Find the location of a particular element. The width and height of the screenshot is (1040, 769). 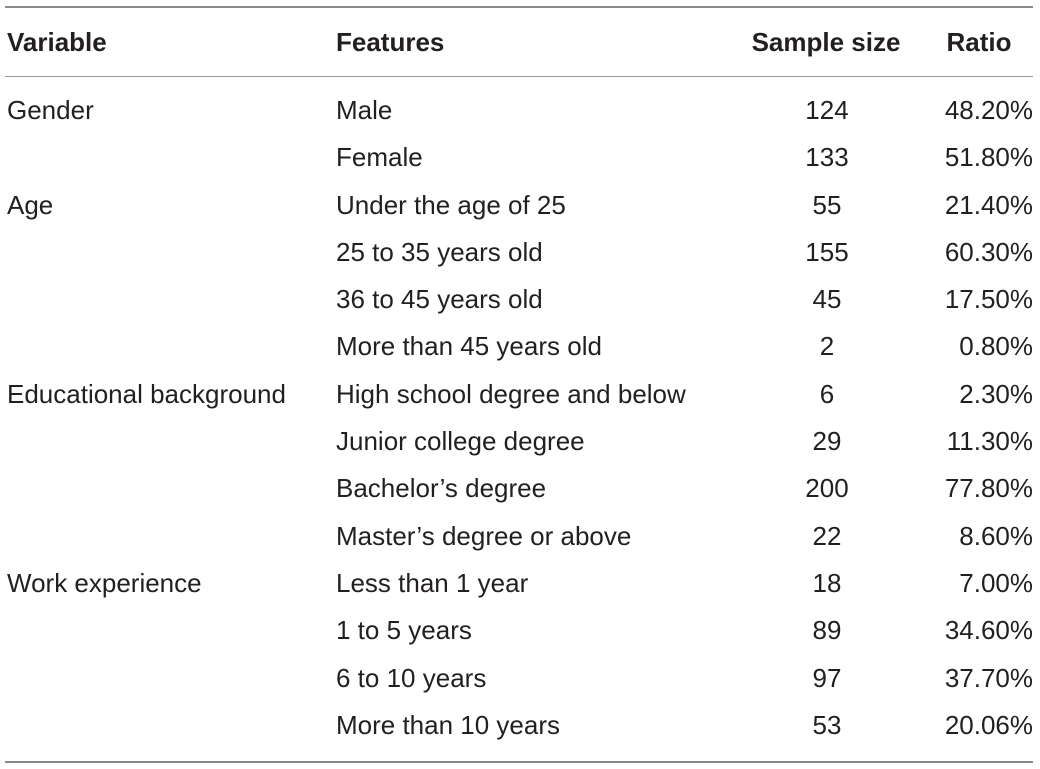

cell-feature: More than 45 years old is located at coordinates (469, 346).